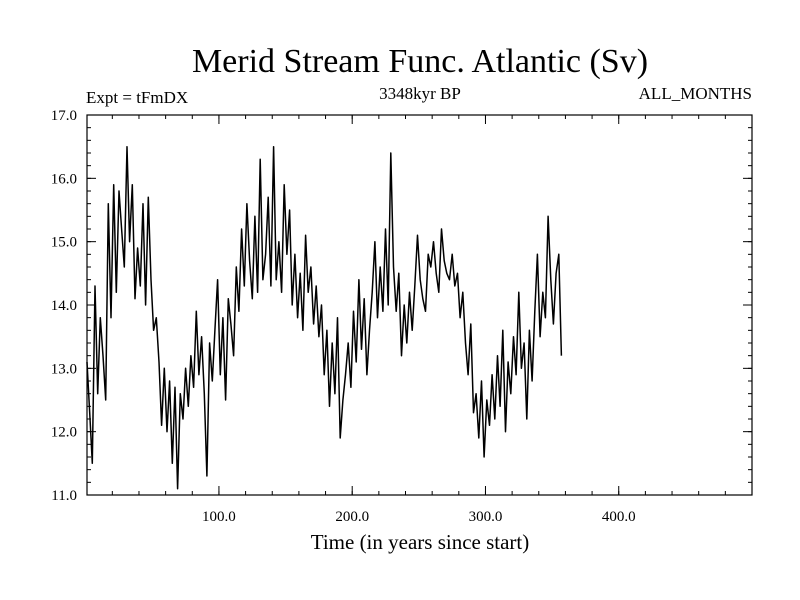 This screenshot has height=600, width=800. Describe the element at coordinates (64, 496) in the screenshot. I see `y-tick-label: 11.0` at that location.